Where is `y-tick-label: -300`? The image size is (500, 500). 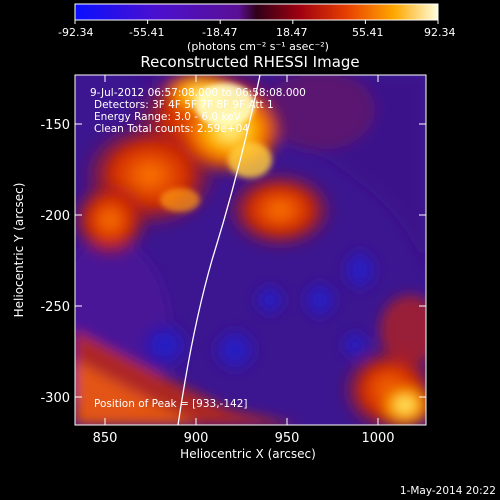 y-tick-label: -300 is located at coordinates (55, 398).